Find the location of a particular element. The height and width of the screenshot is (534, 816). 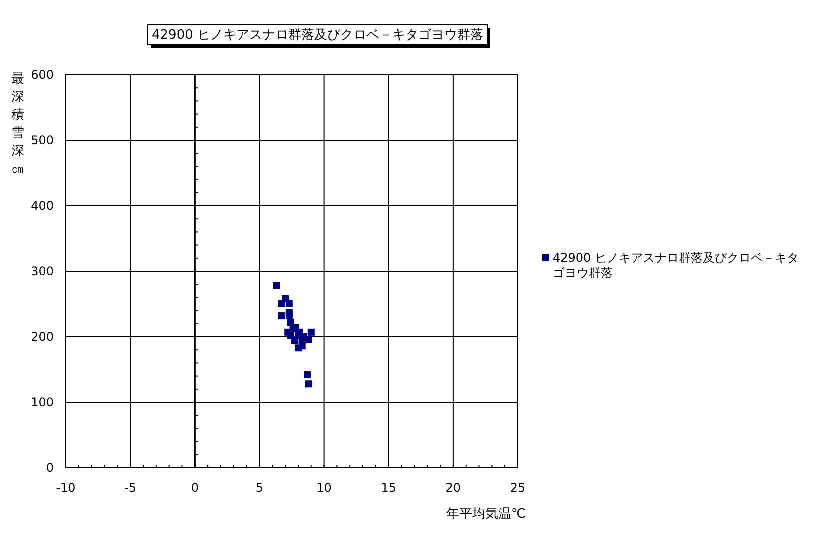

y-tick-label: 100 is located at coordinates (42, 403).